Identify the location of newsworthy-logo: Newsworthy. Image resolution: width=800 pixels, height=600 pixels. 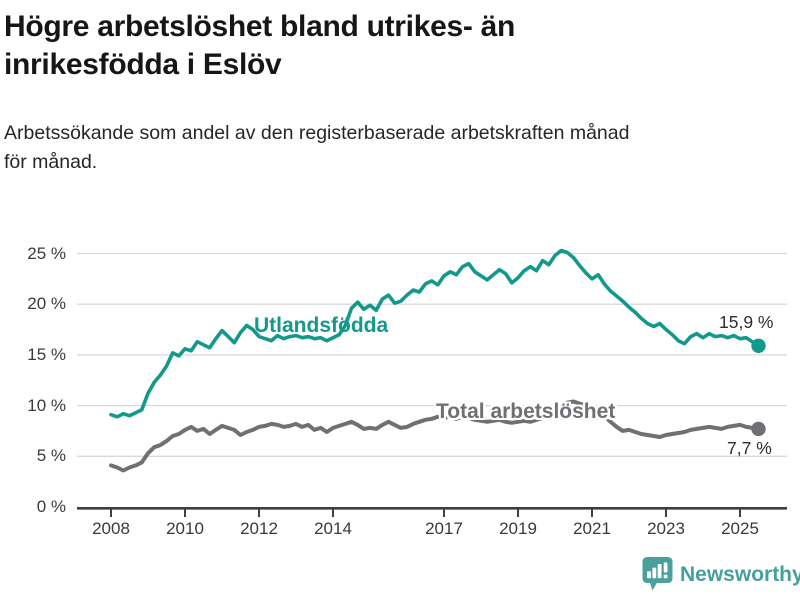
(721, 574).